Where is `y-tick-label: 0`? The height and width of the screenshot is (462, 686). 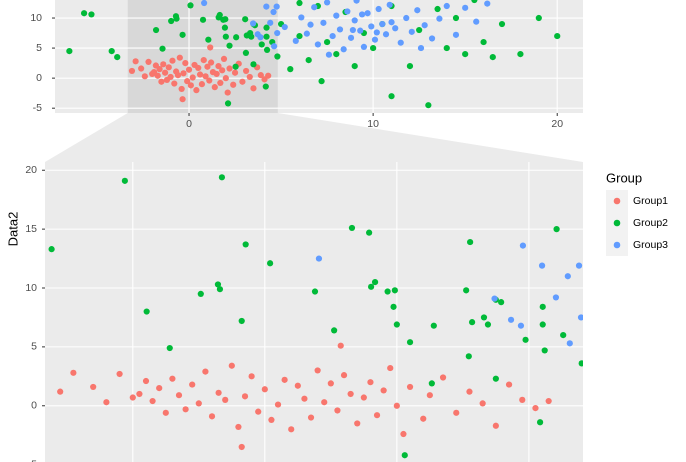 y-tick-label: 0 is located at coordinates (39, 78).